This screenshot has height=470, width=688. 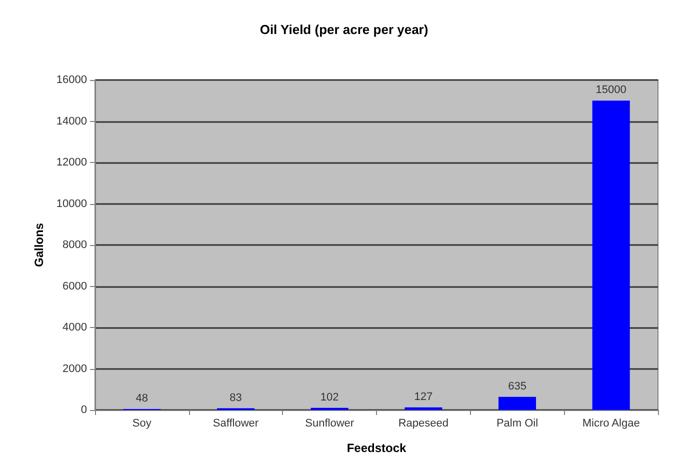 I want to click on x-tick-label: Palm Oil, so click(x=517, y=424).